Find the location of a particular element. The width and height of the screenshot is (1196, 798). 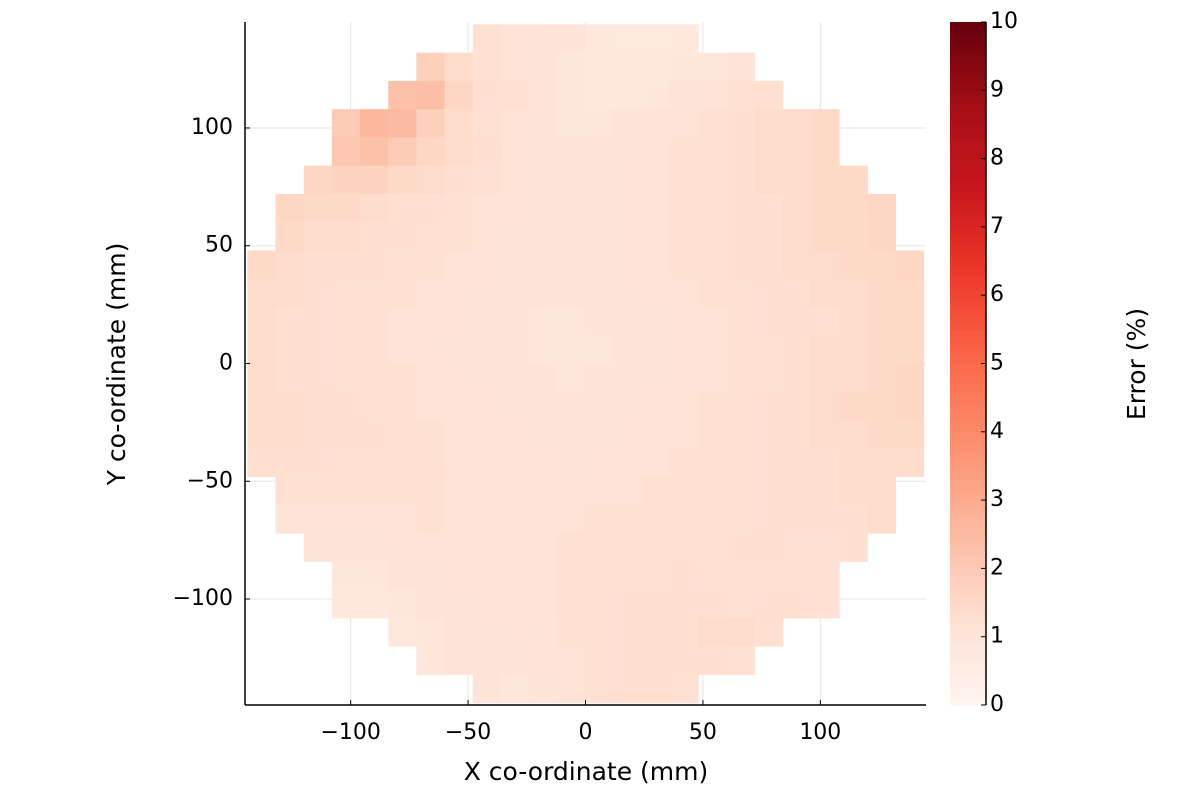

colorbar-tick-label: 8 is located at coordinates (997, 158).